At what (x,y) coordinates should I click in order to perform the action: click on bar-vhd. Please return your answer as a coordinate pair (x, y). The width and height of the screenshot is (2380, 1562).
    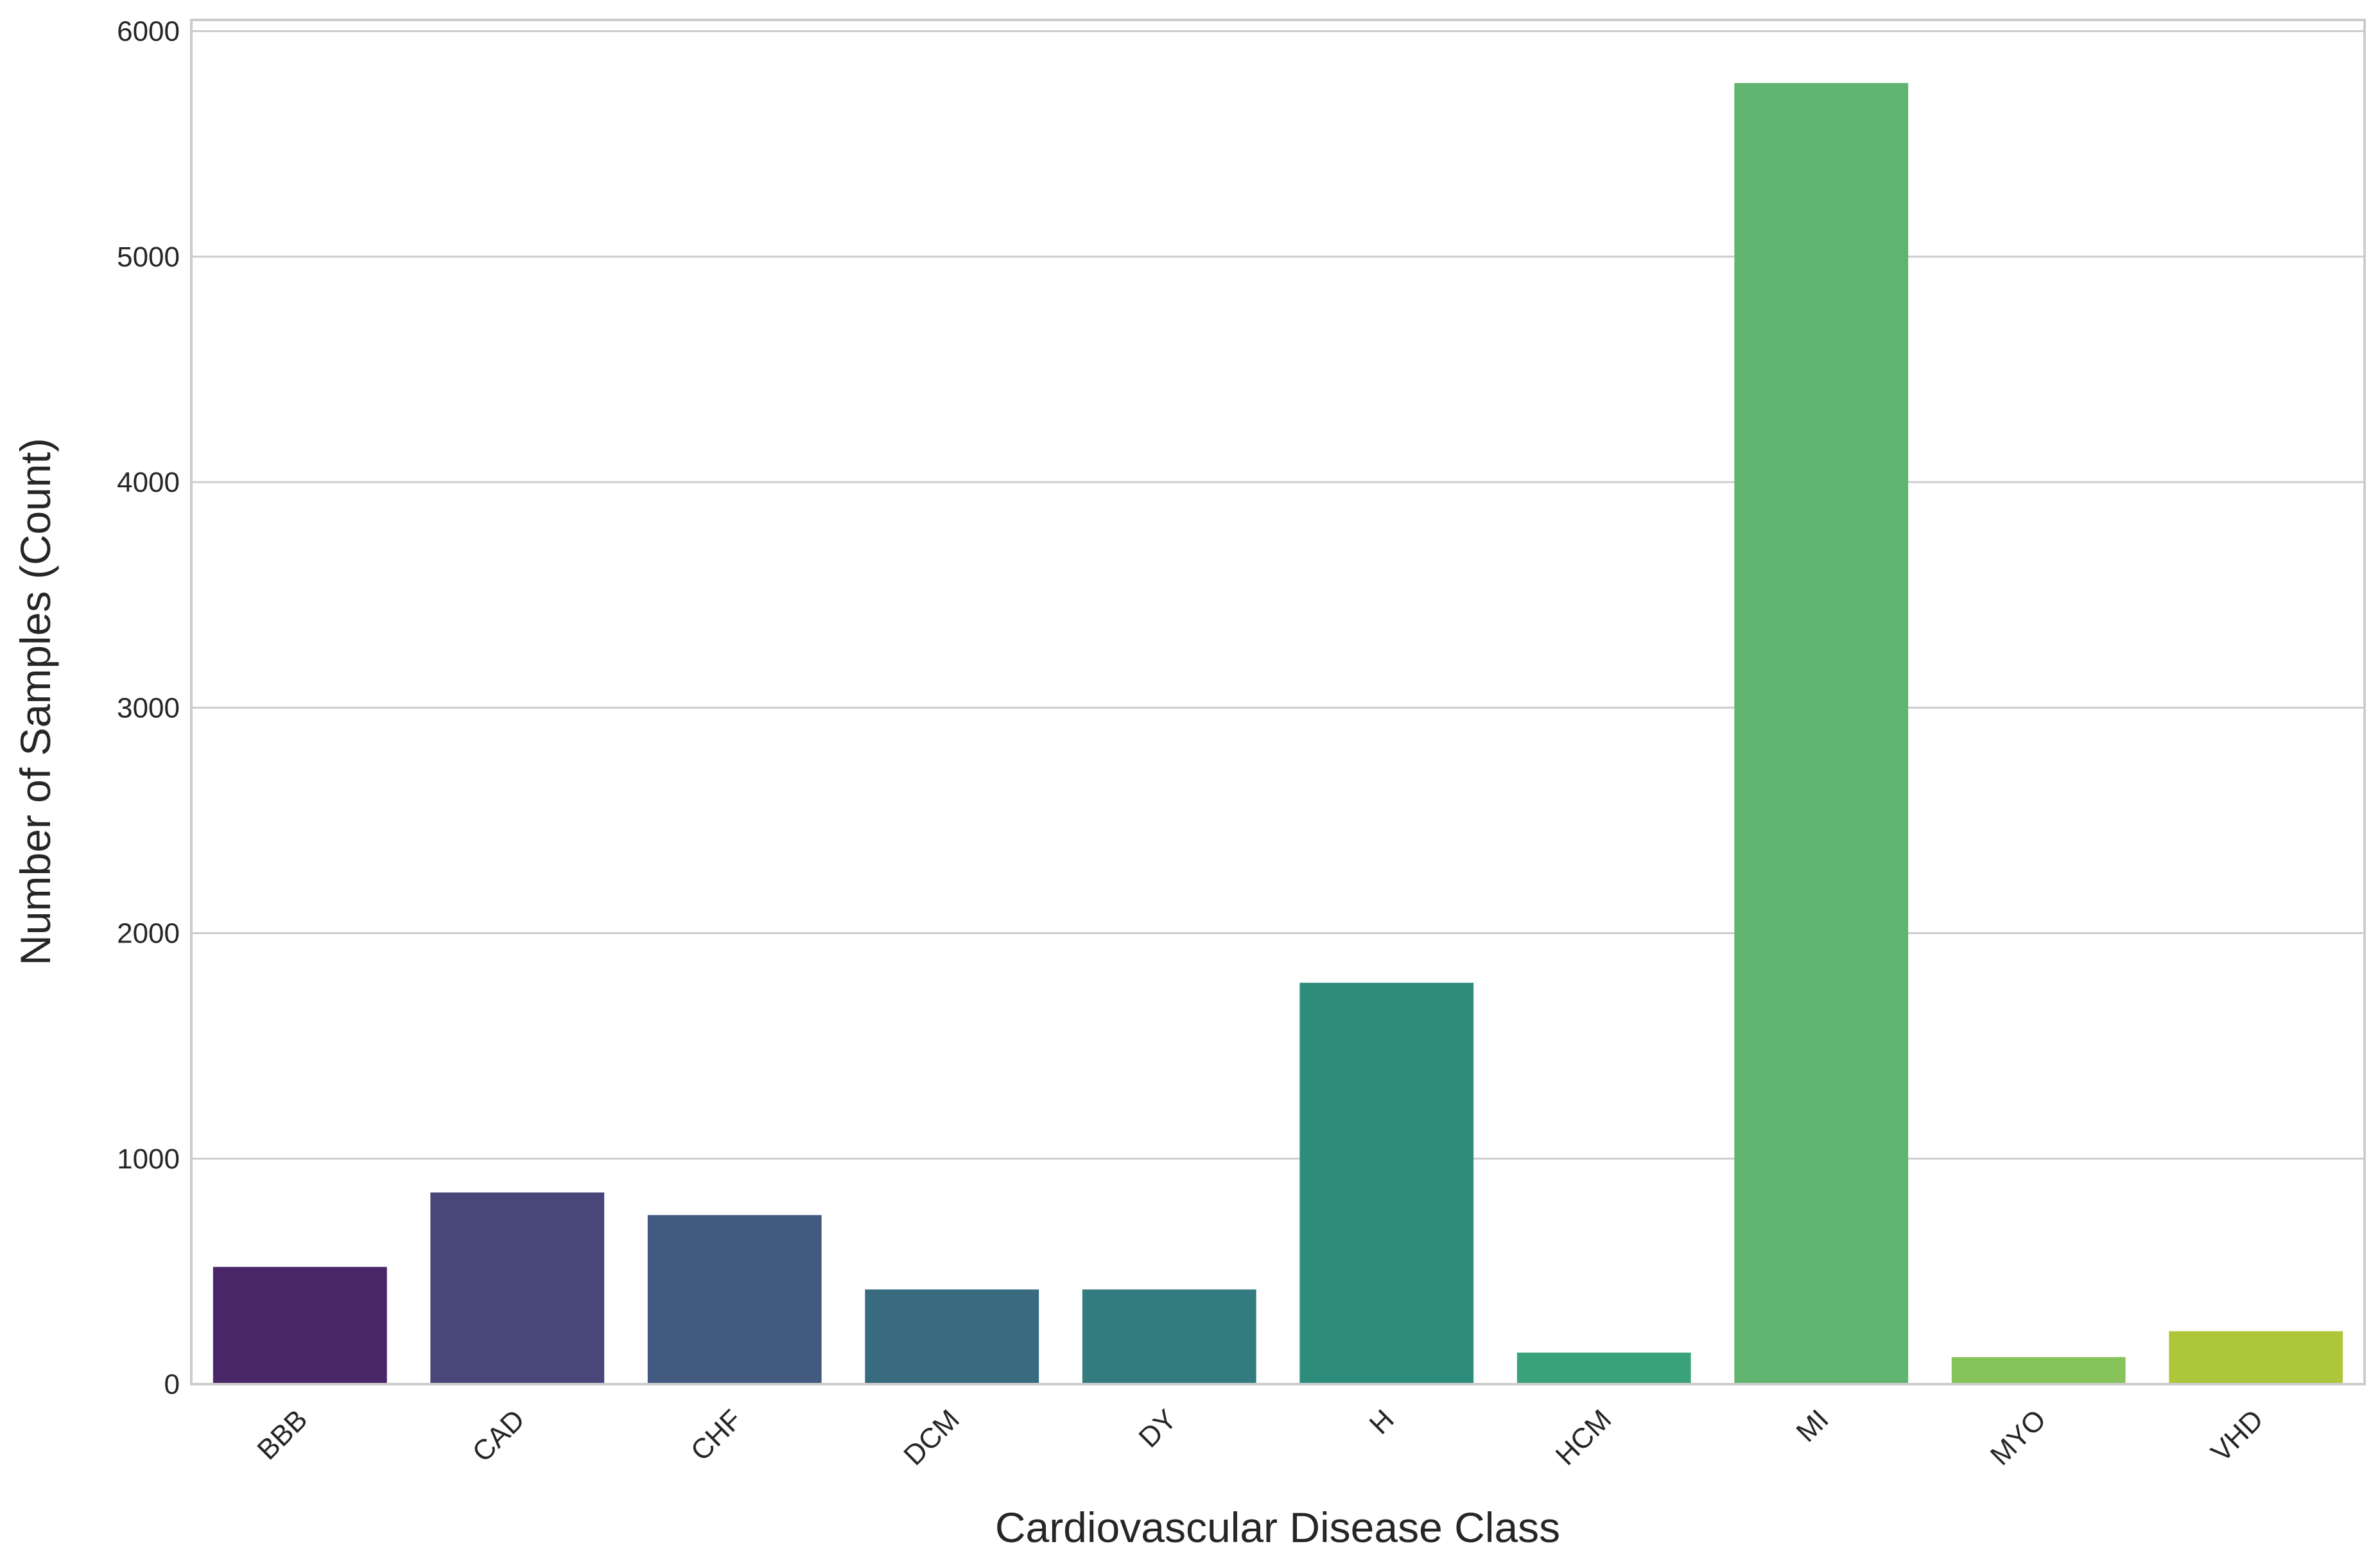
    Looking at the image, I should click on (2256, 1357).